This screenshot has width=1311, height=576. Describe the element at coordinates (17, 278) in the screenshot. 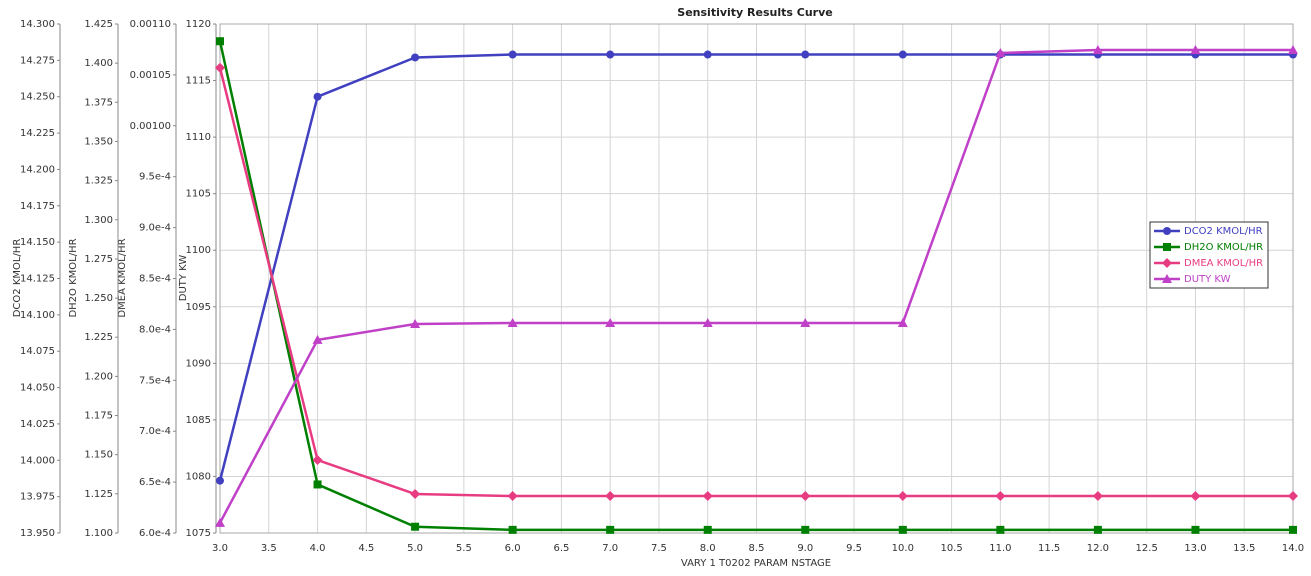

I see `y-axis-title: DCO2 KMOL/HR` at that location.